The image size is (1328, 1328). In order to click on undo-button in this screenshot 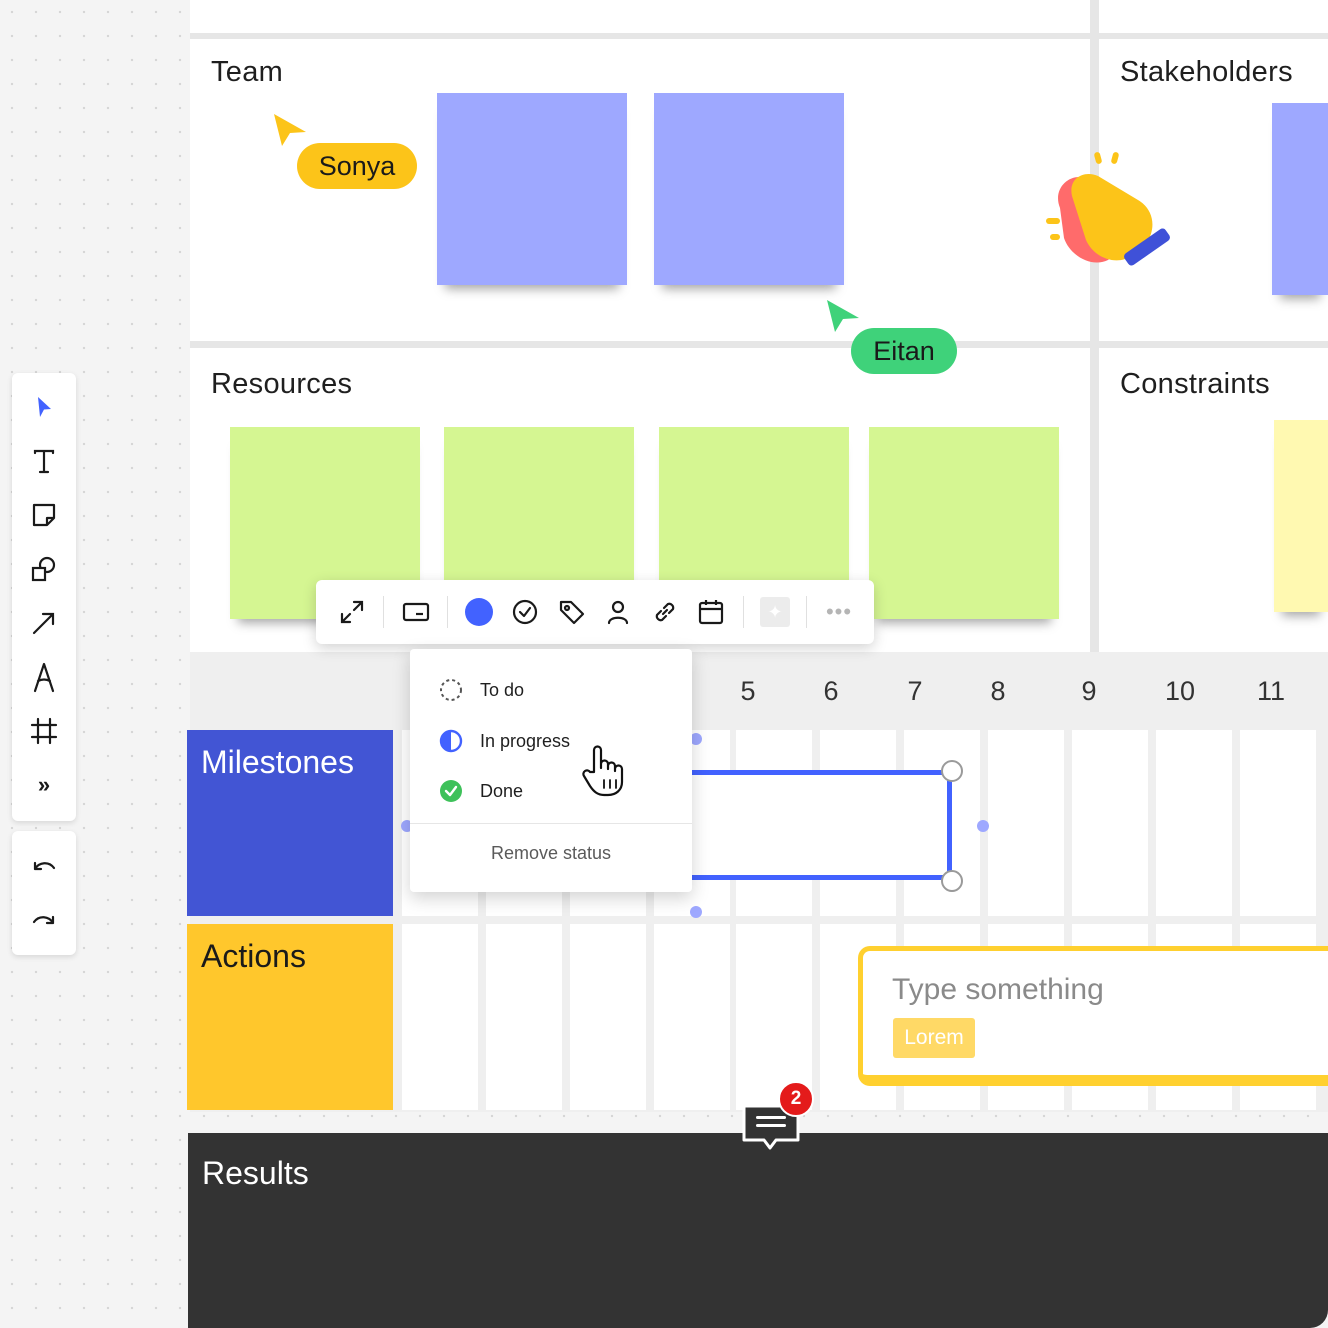, I will do `click(44, 867)`.